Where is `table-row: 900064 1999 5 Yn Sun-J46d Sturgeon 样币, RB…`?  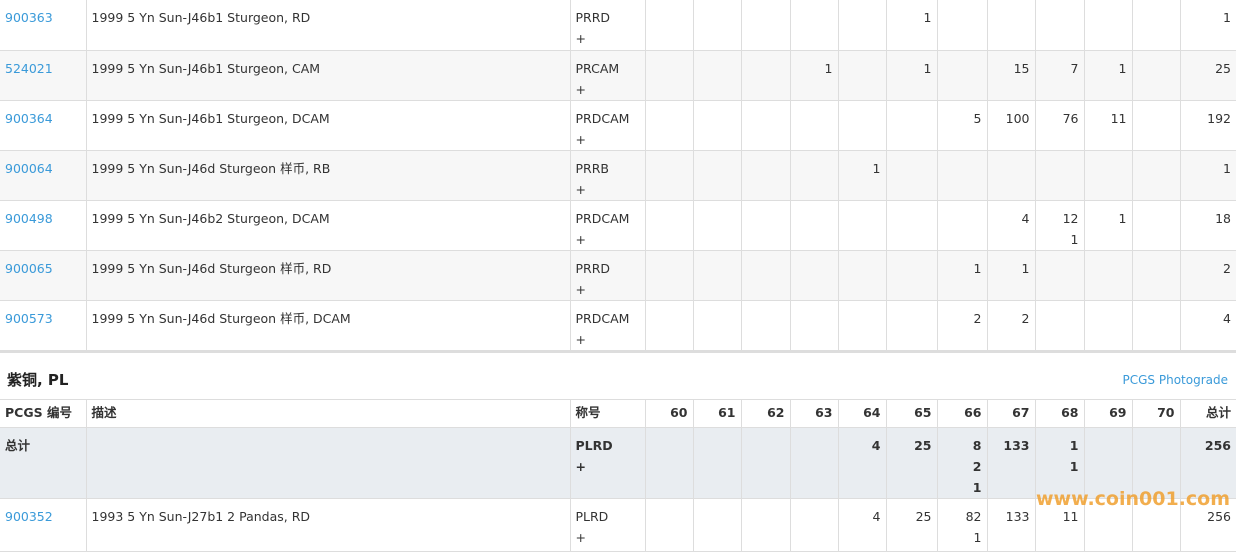 table-row: 900064 1999 5 Yn Sun-J46d Sturgeon 样币, RB… is located at coordinates (618, 175).